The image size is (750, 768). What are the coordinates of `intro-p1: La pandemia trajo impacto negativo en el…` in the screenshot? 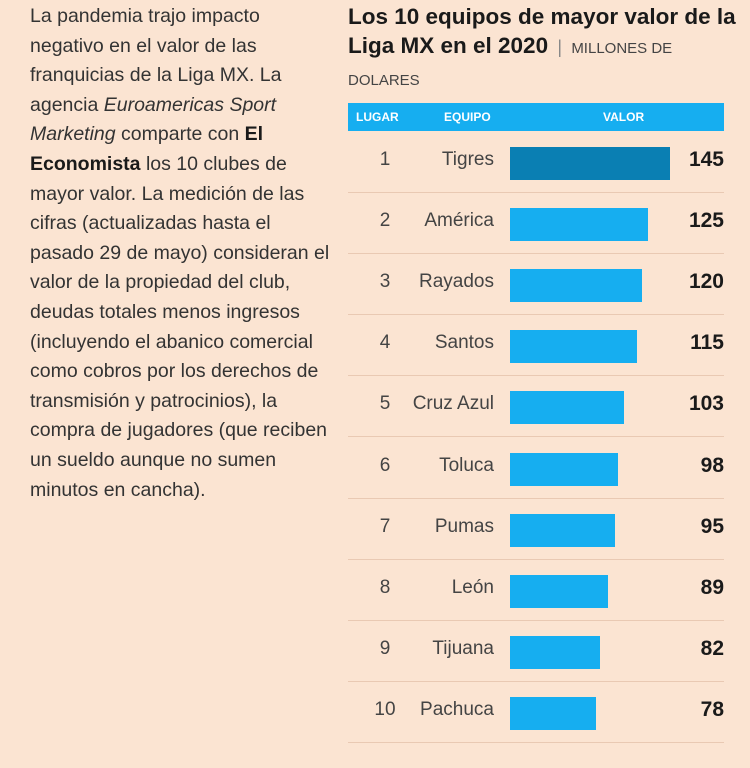 It's located at (156, 60).